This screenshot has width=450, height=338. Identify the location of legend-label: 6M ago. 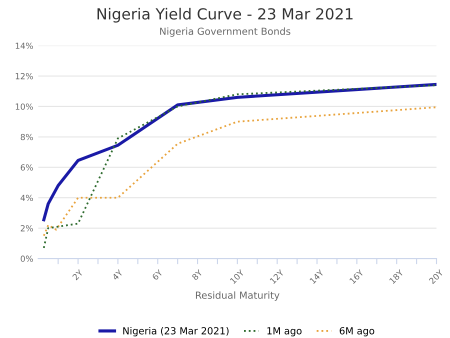
(357, 331).